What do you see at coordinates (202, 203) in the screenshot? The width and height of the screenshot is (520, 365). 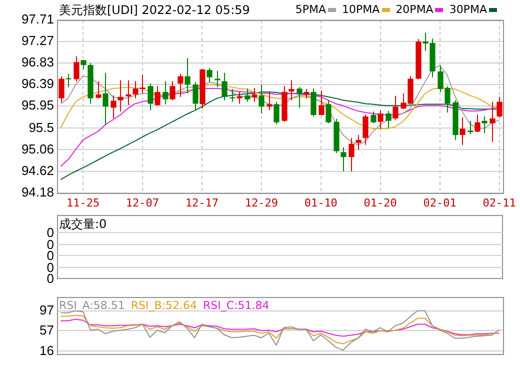 I see `x-tick-label: 12-17` at bounding box center [202, 203].